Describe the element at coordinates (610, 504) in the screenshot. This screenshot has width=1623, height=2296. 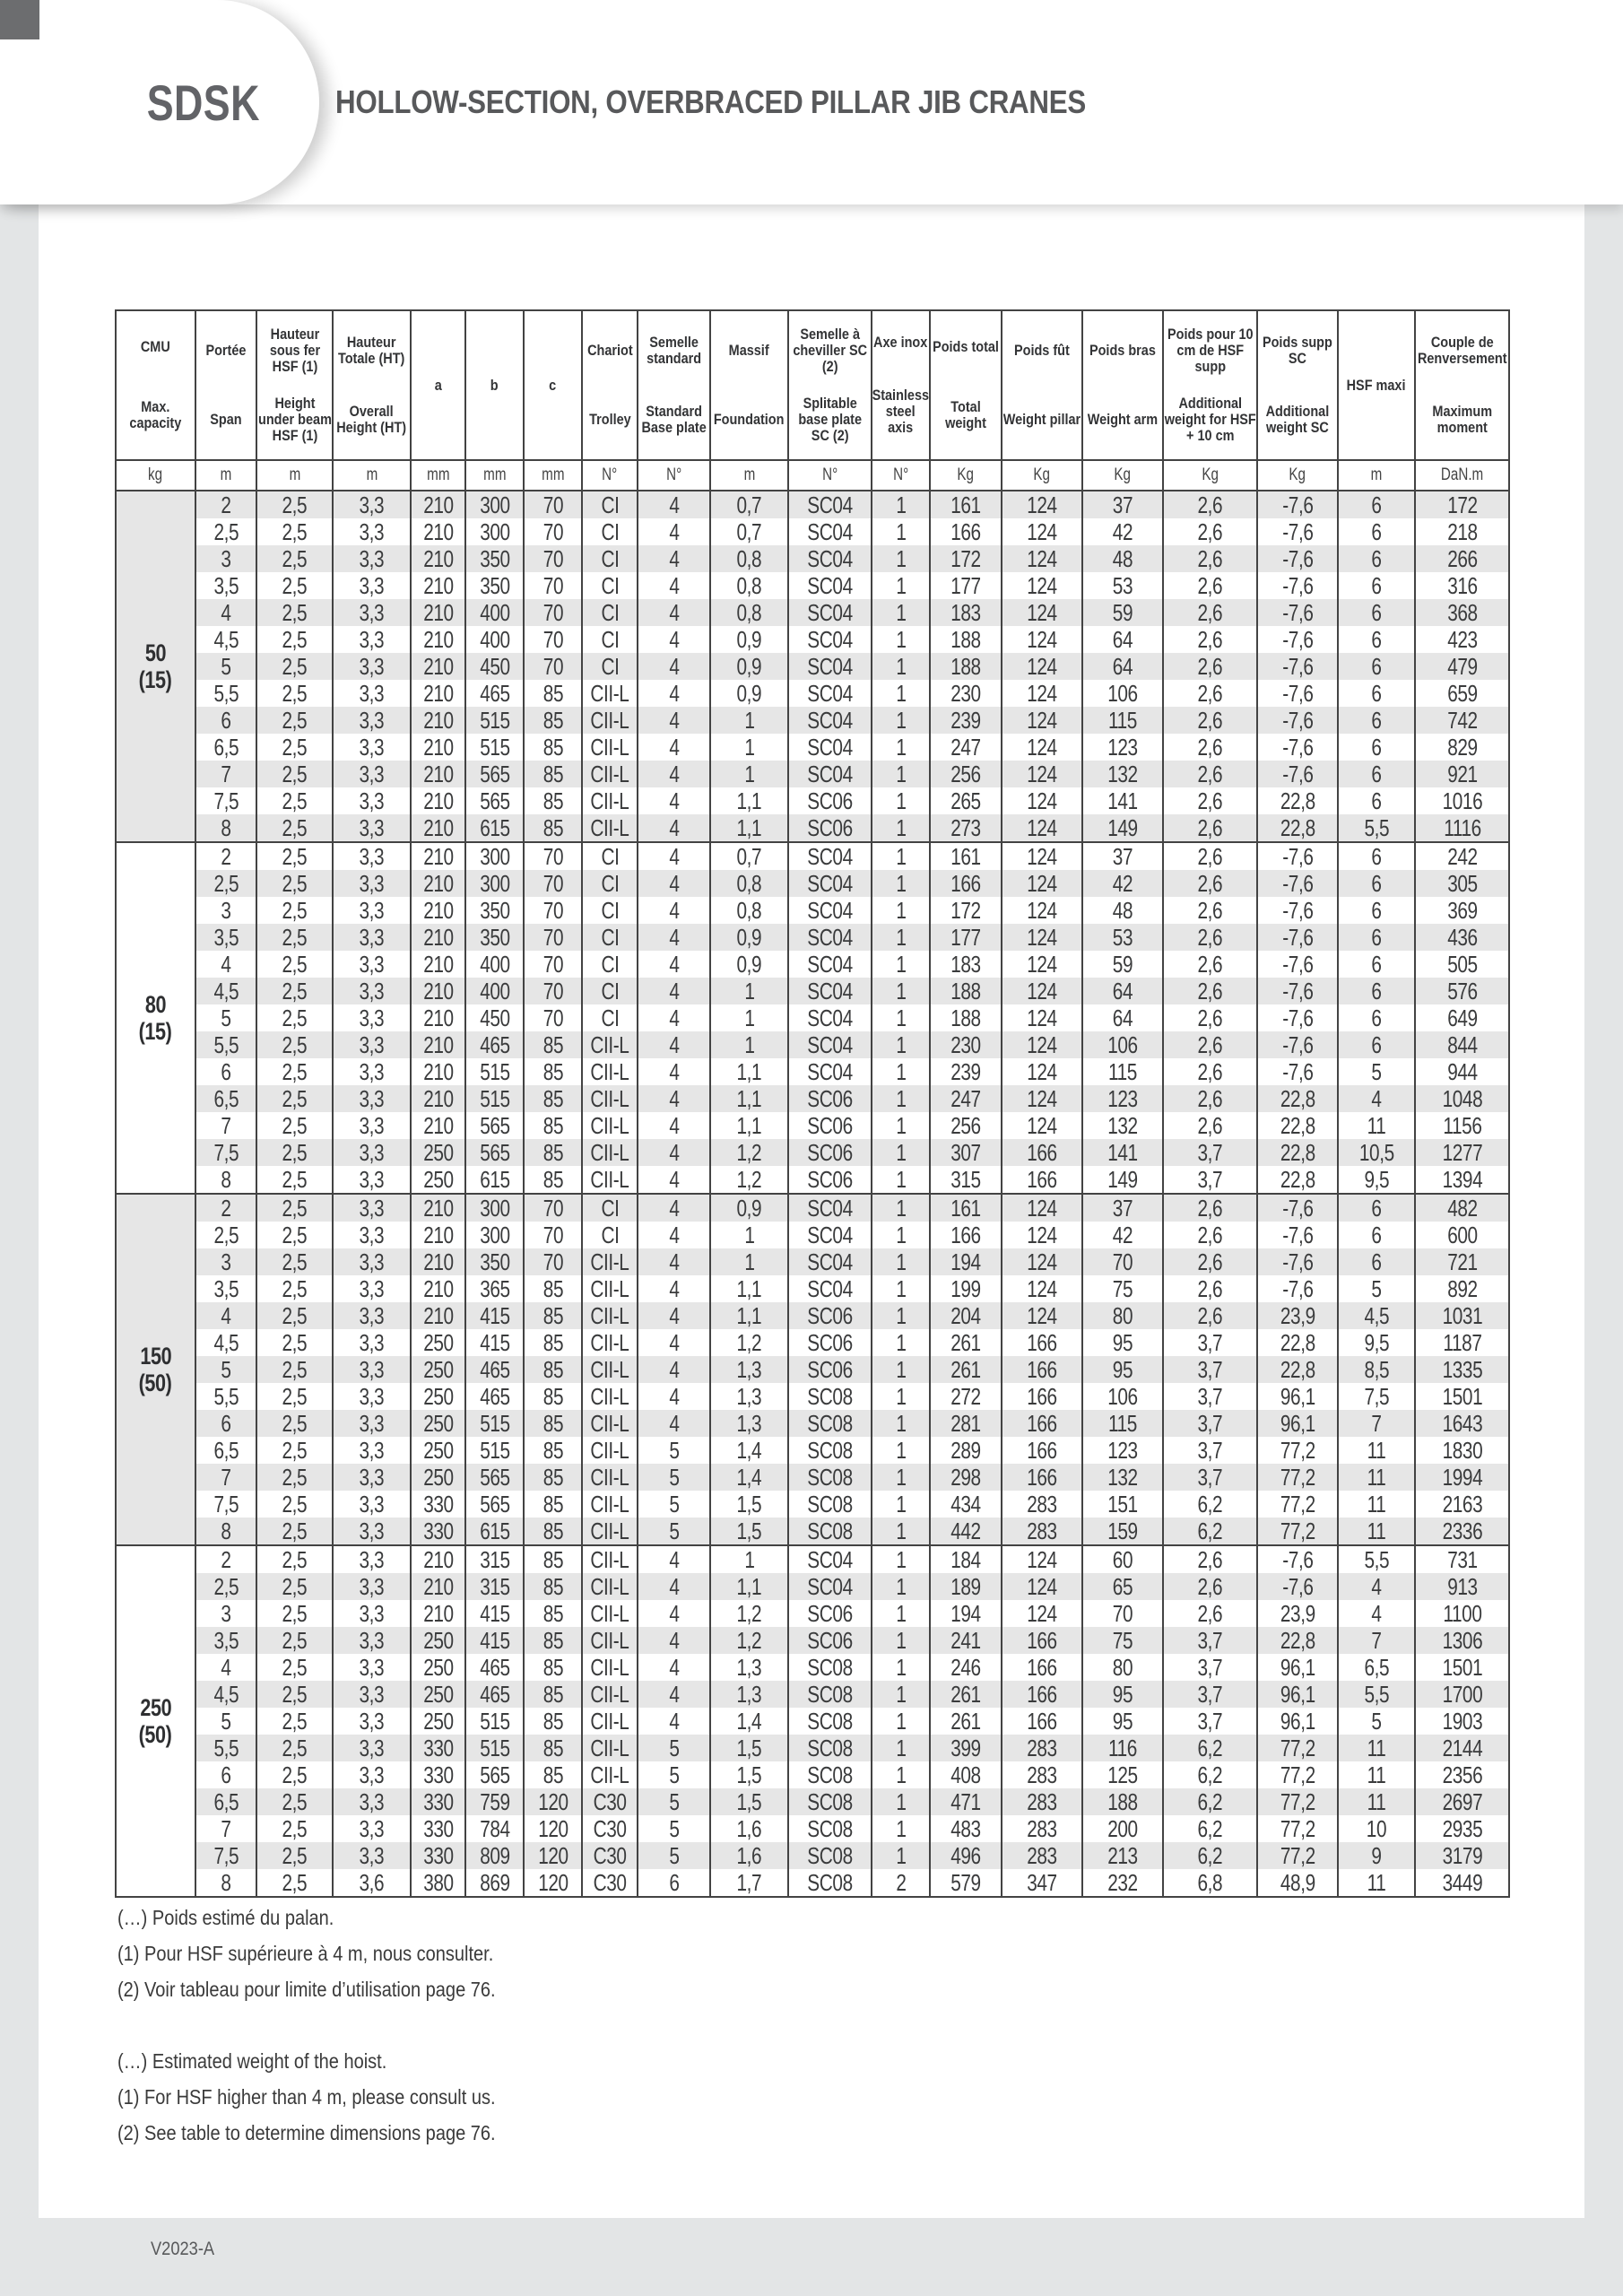
I see `cell-text: CI` at that location.